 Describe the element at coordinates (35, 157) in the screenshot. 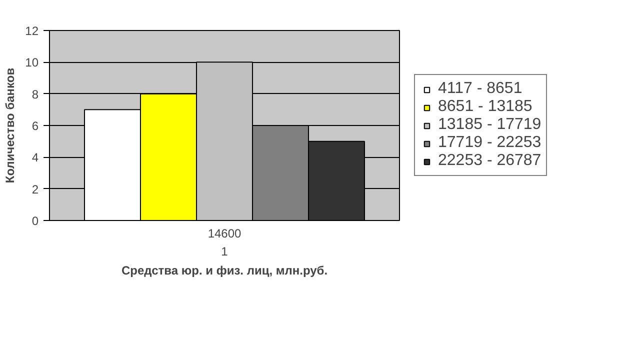

I see `y-tick-label: 4` at that location.